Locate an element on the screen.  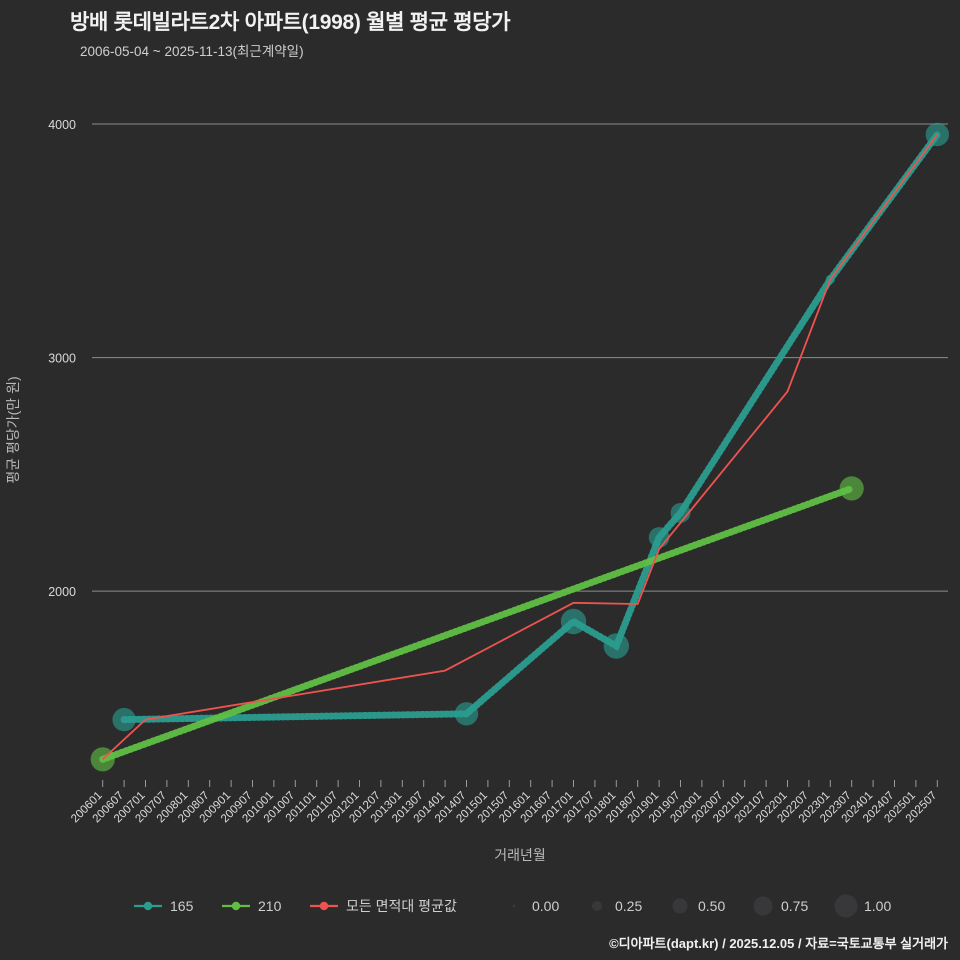
x-axis-tick-marks is located at coordinates (520, 783).